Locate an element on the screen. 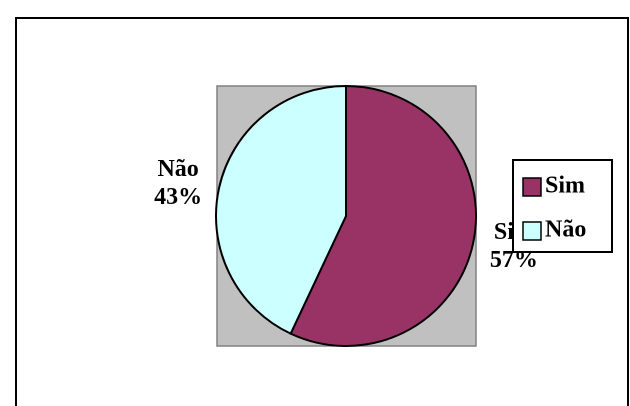 The image size is (630, 406). data-label-value: 43% is located at coordinates (178, 197).